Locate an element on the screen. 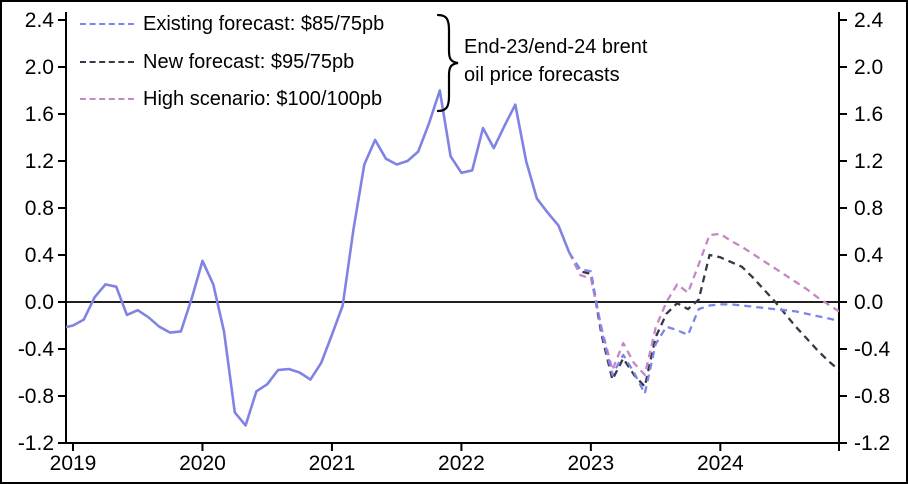 The width and height of the screenshot is (908, 484). curly-brace-icon is located at coordinates (447, 63).